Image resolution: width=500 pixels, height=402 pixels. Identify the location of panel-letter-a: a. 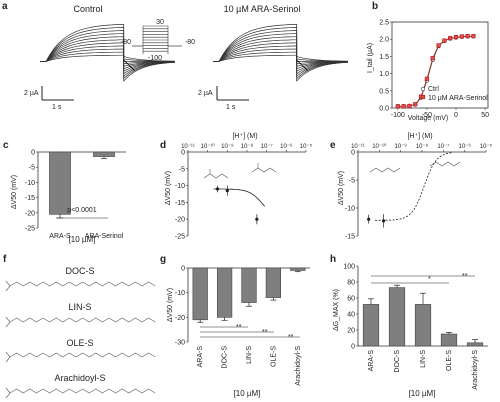
(5, 6).